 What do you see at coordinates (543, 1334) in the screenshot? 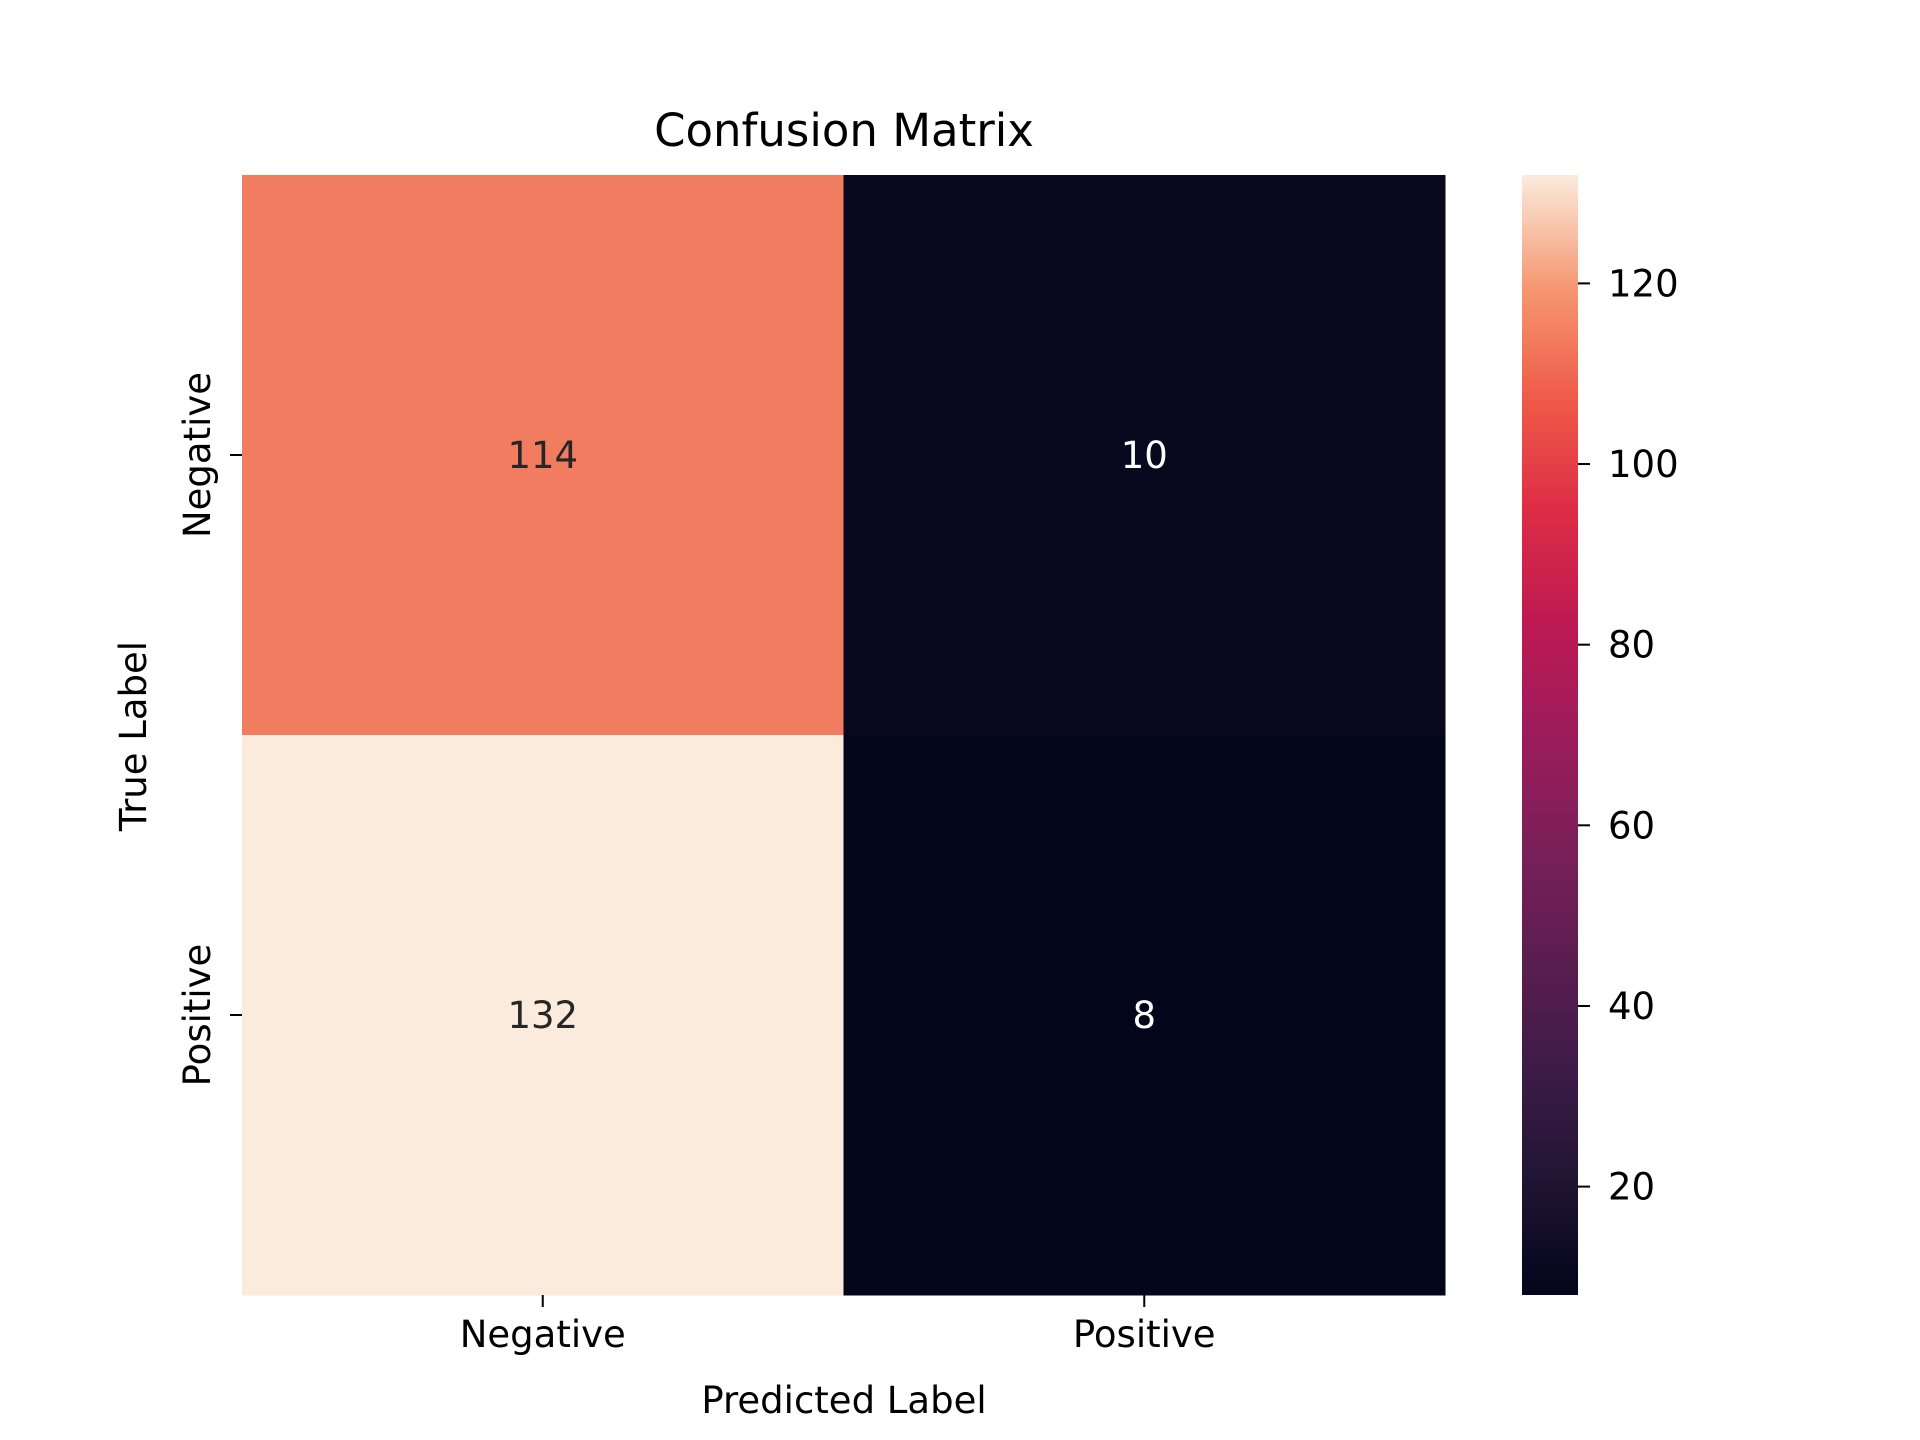
I see `x-tick-label-0: Negative` at bounding box center [543, 1334].